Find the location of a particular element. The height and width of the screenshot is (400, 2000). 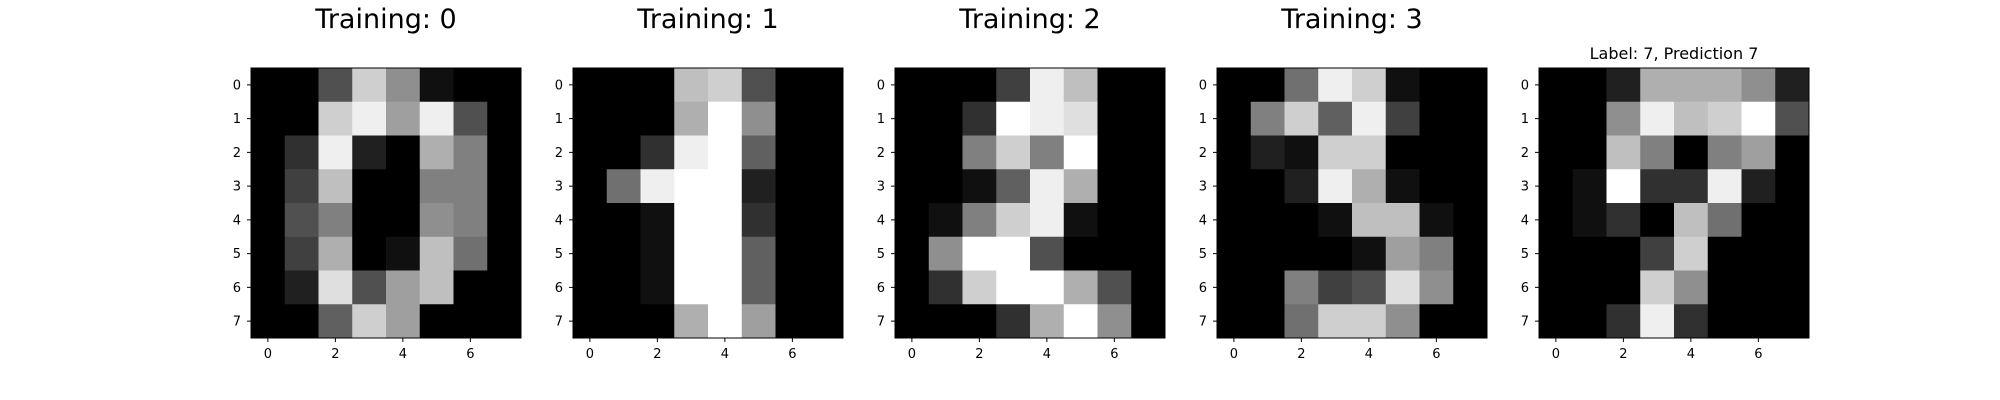

panel-4: Label: 7, Prediction 7 0 2 4 6 0 1 2 3 4 5 6 7 is located at coordinates (1665, 203).